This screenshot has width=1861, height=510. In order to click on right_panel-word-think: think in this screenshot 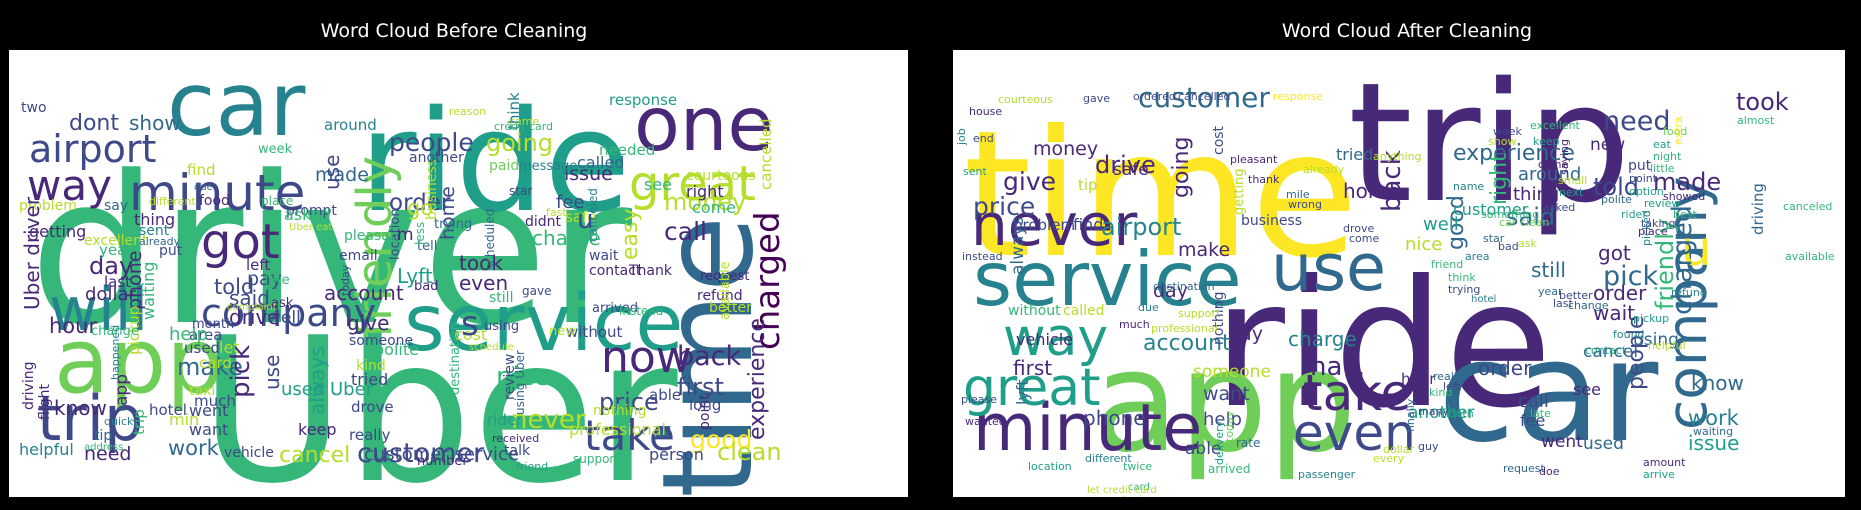, I will do `click(1462, 277)`.